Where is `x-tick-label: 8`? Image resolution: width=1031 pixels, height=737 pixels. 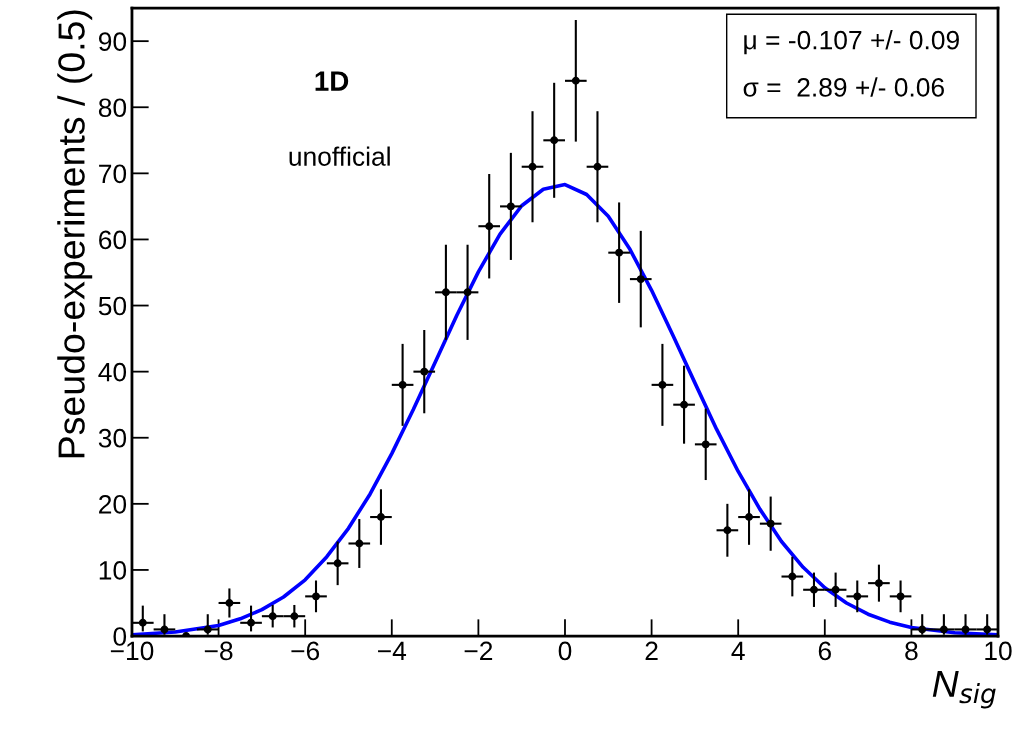 x-tick-label: 8 is located at coordinates (911, 651).